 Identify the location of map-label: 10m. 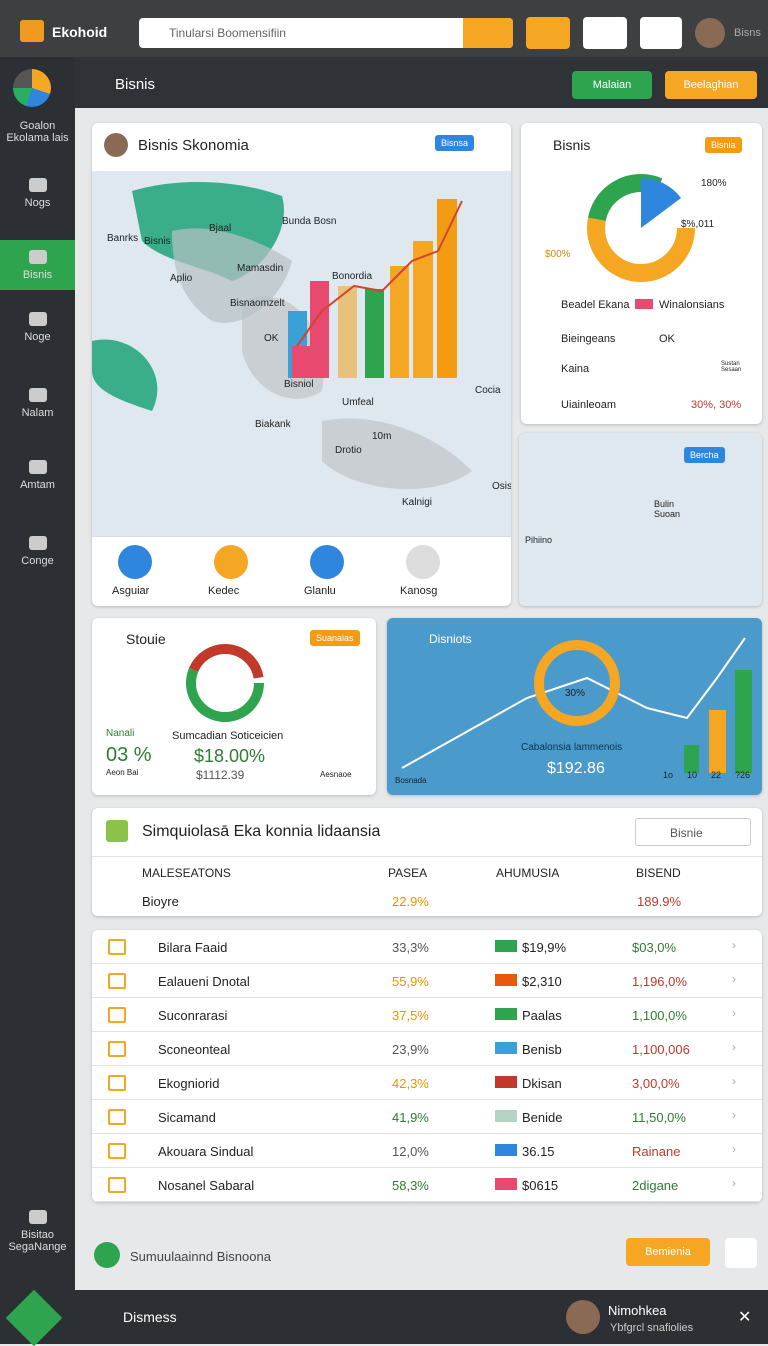
(382, 436).